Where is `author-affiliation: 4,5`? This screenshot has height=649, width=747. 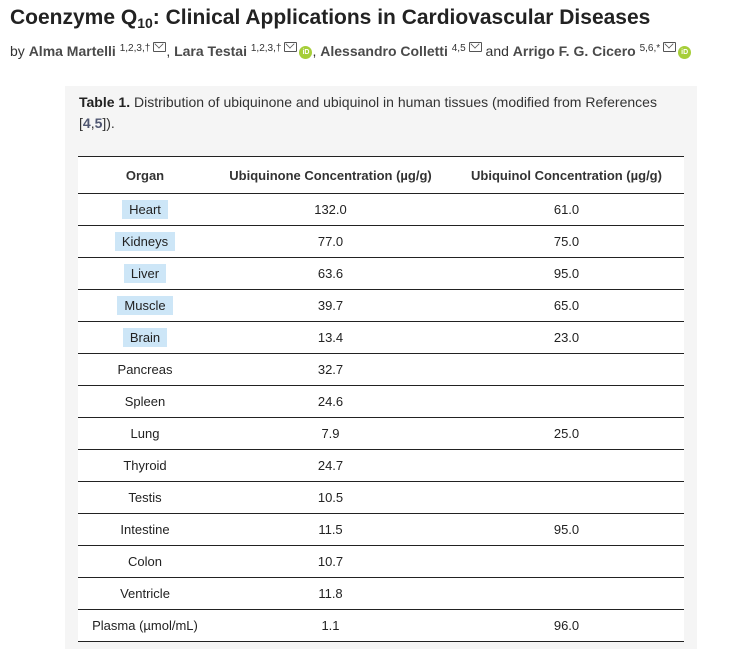
author-affiliation: 4,5 is located at coordinates (458, 48).